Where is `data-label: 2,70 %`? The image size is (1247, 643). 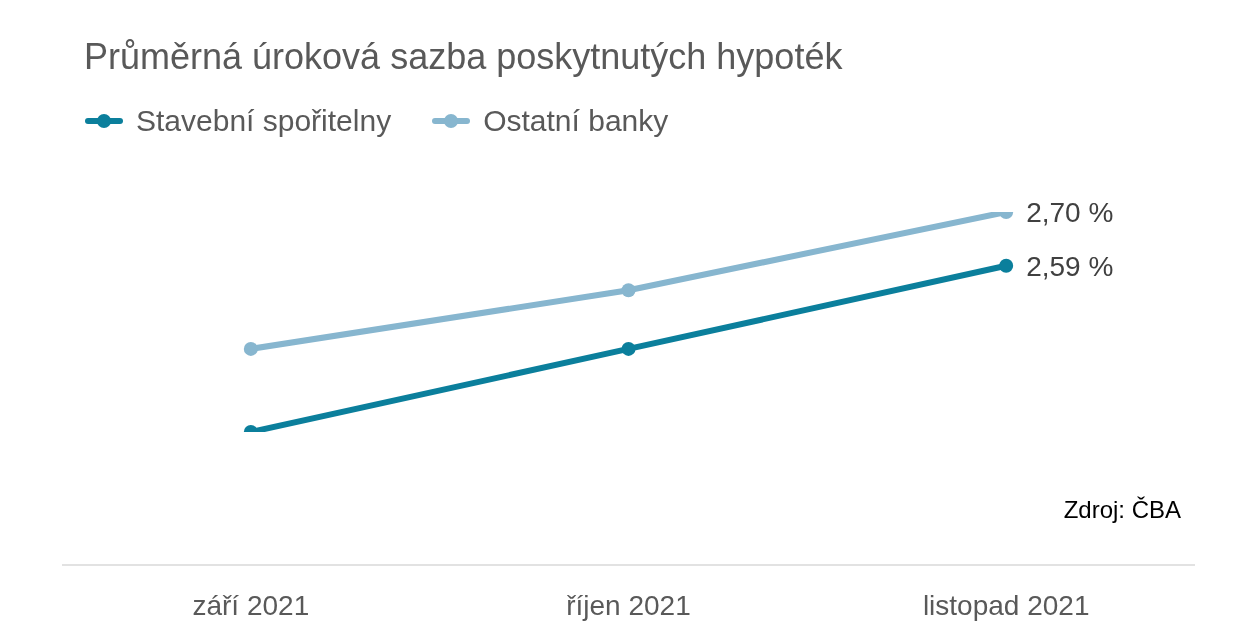
data-label: 2,70 % is located at coordinates (1070, 212).